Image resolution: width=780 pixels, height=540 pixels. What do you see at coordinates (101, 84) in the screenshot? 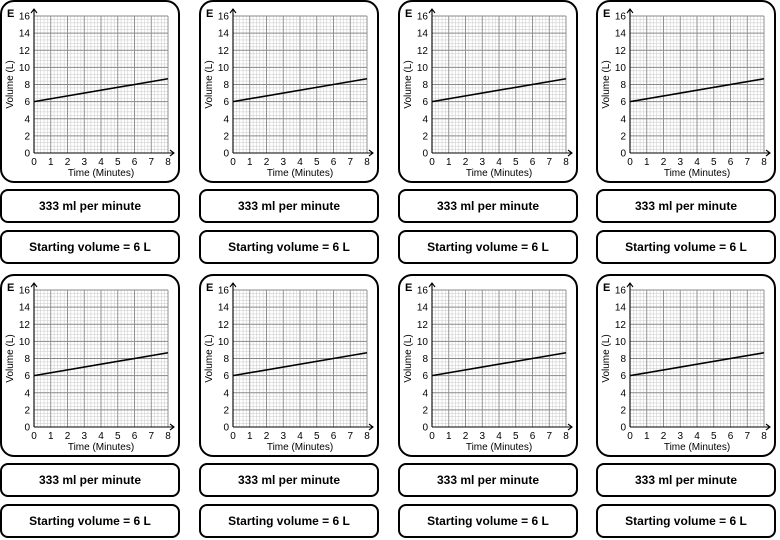
I see `major-grid` at bounding box center [101, 84].